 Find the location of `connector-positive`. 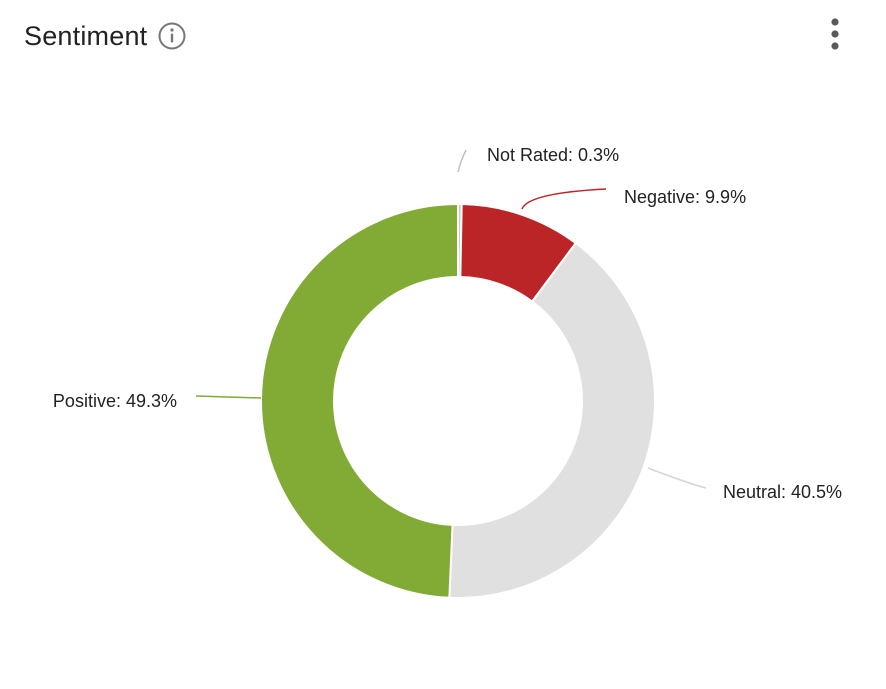

connector-positive is located at coordinates (228, 397).